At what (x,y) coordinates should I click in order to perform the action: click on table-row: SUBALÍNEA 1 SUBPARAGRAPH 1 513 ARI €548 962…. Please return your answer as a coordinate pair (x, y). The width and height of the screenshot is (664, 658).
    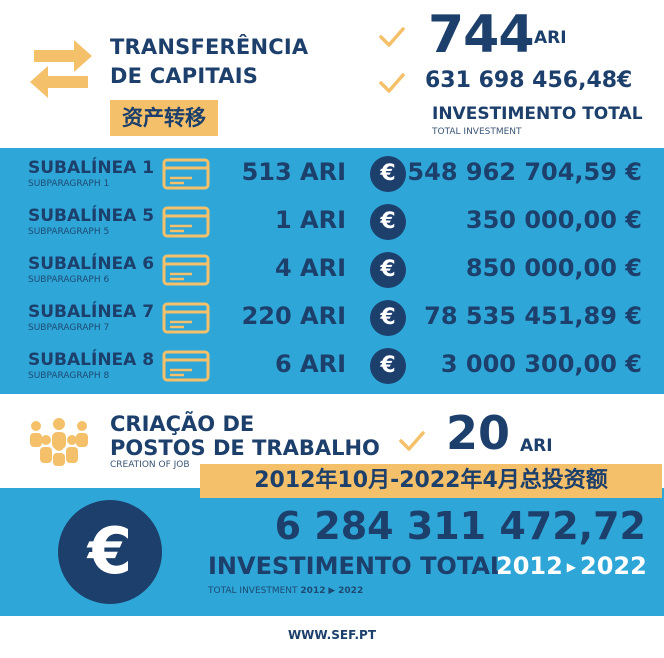
    Looking at the image, I should click on (332, 175).